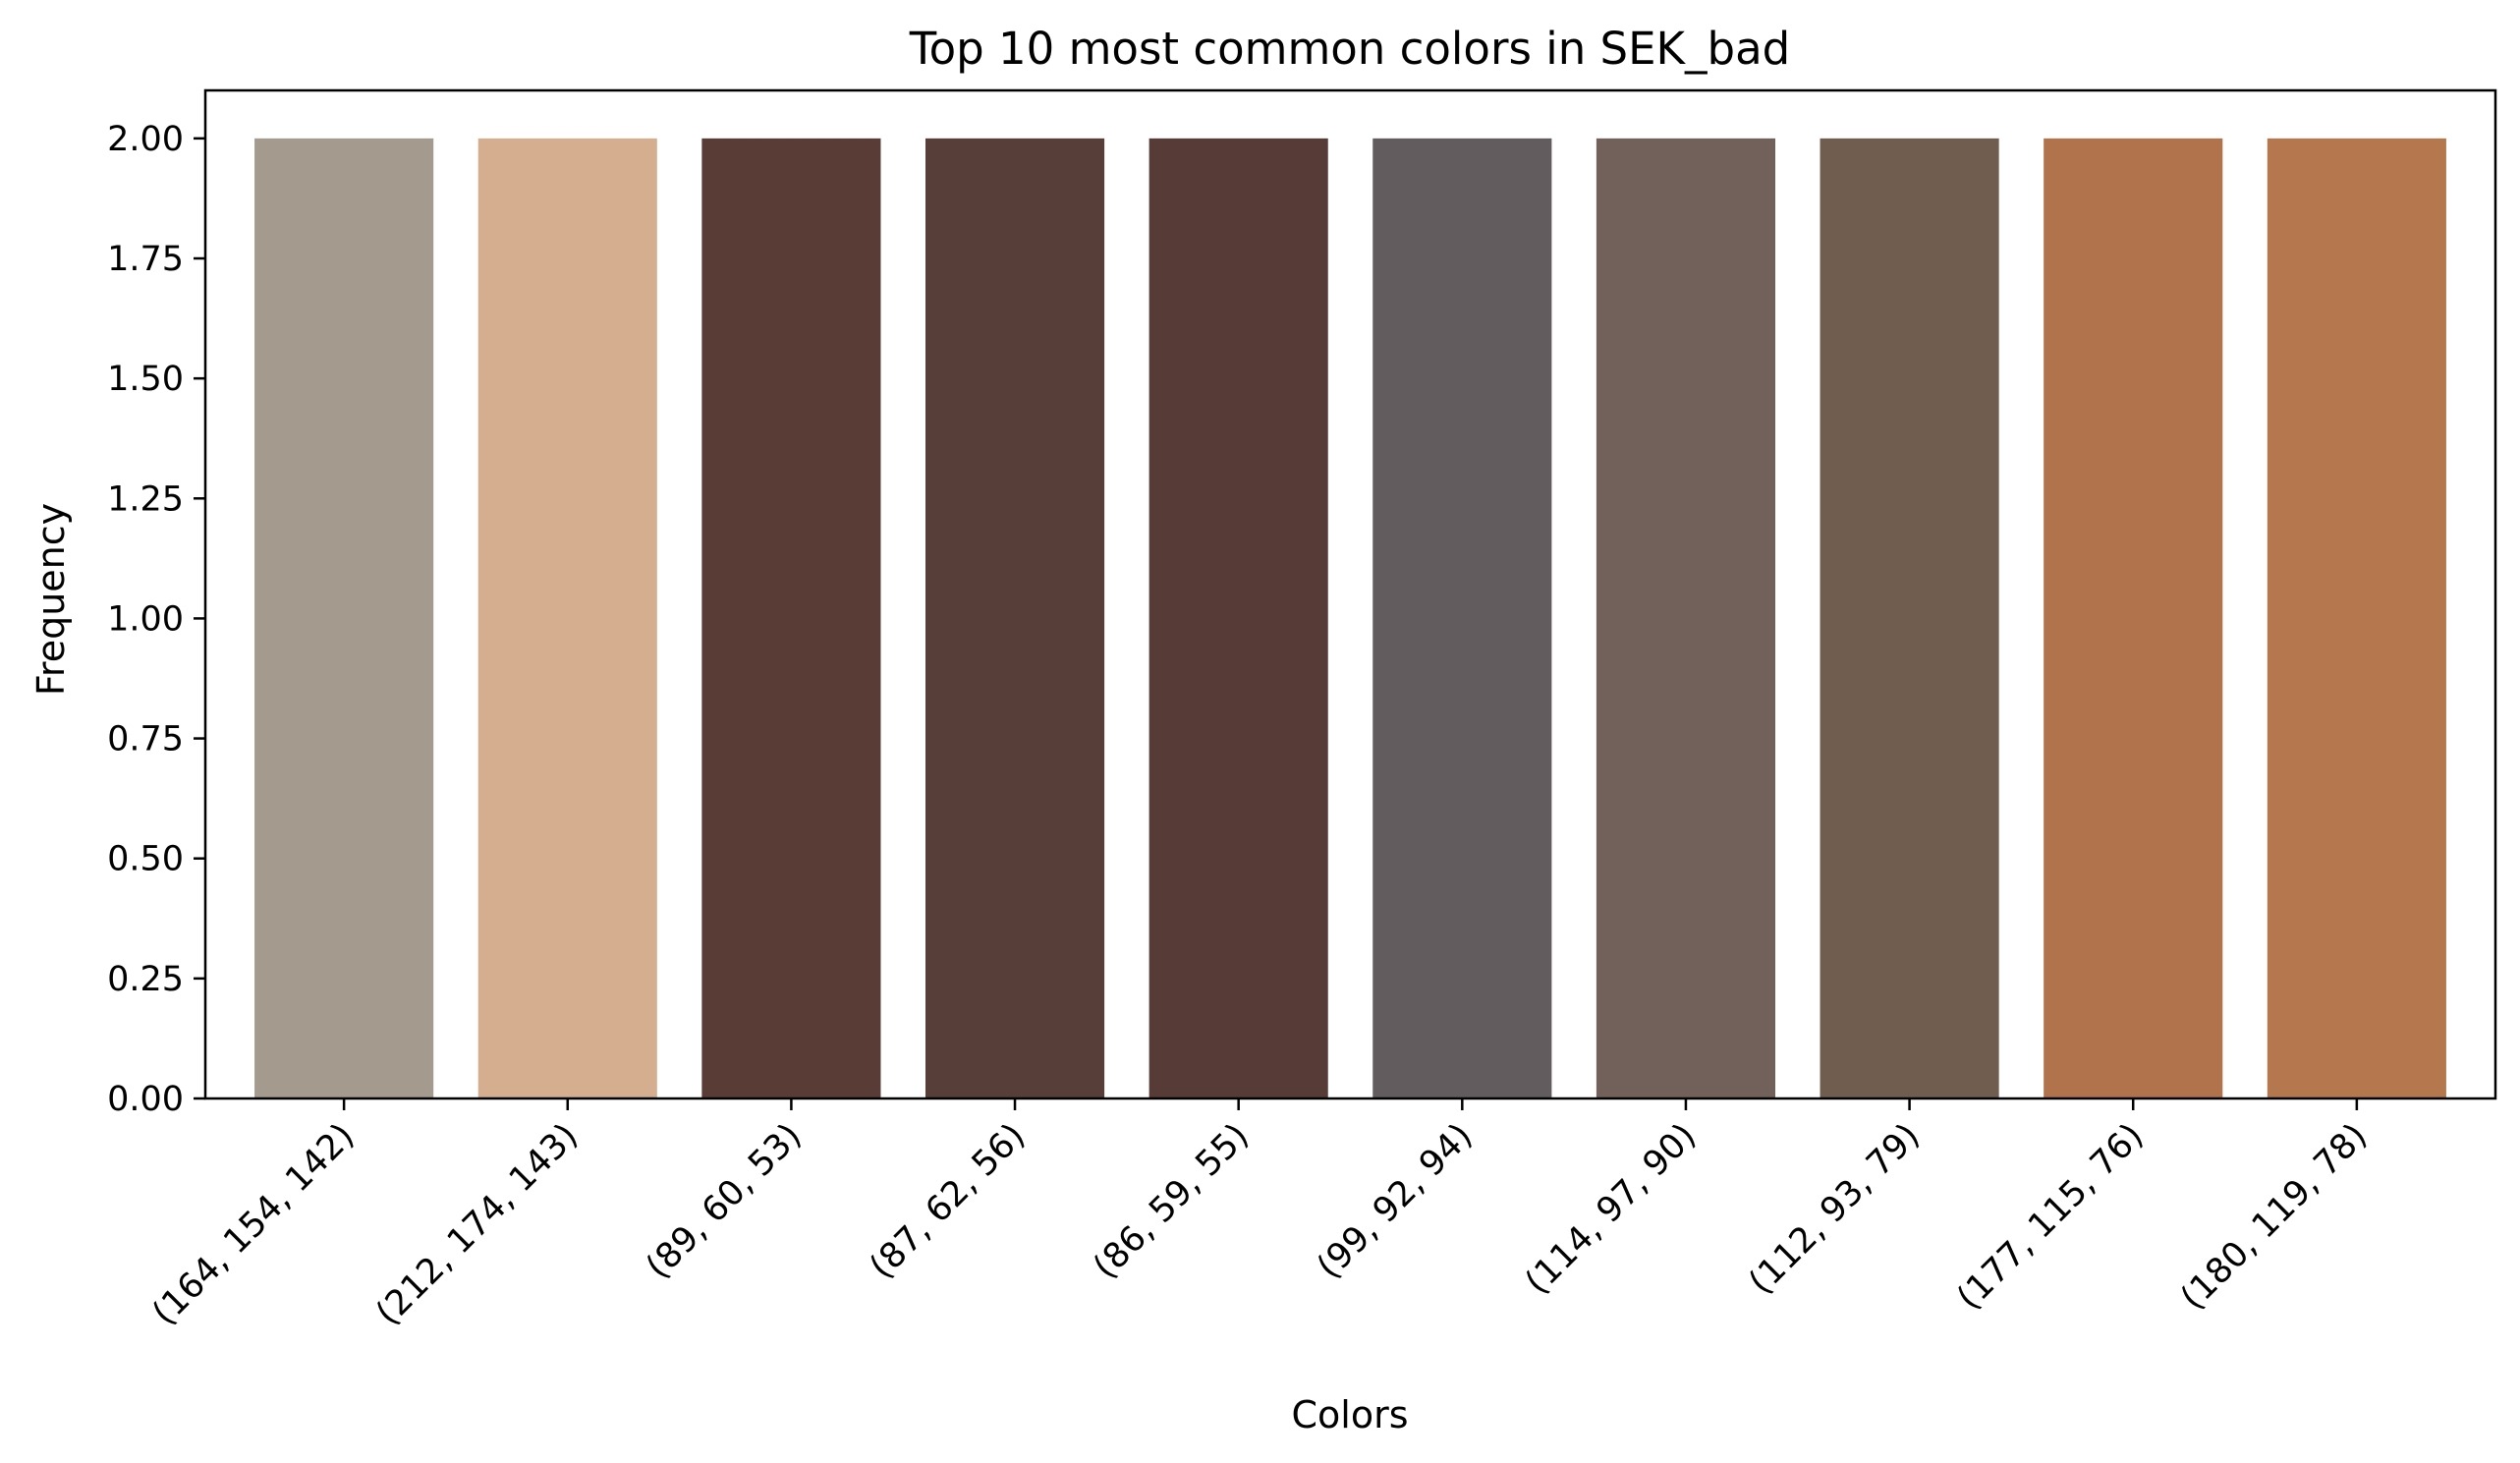  I want to click on x-tick-label: (114, 97, 90), so click(1611, 1209).